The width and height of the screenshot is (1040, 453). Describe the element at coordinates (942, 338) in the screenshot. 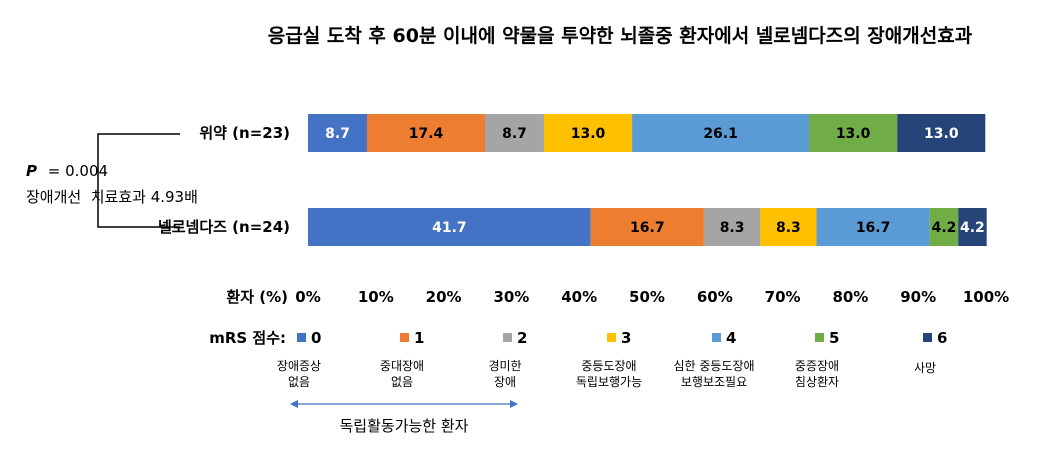

I see `legend-label-6: 6` at that location.